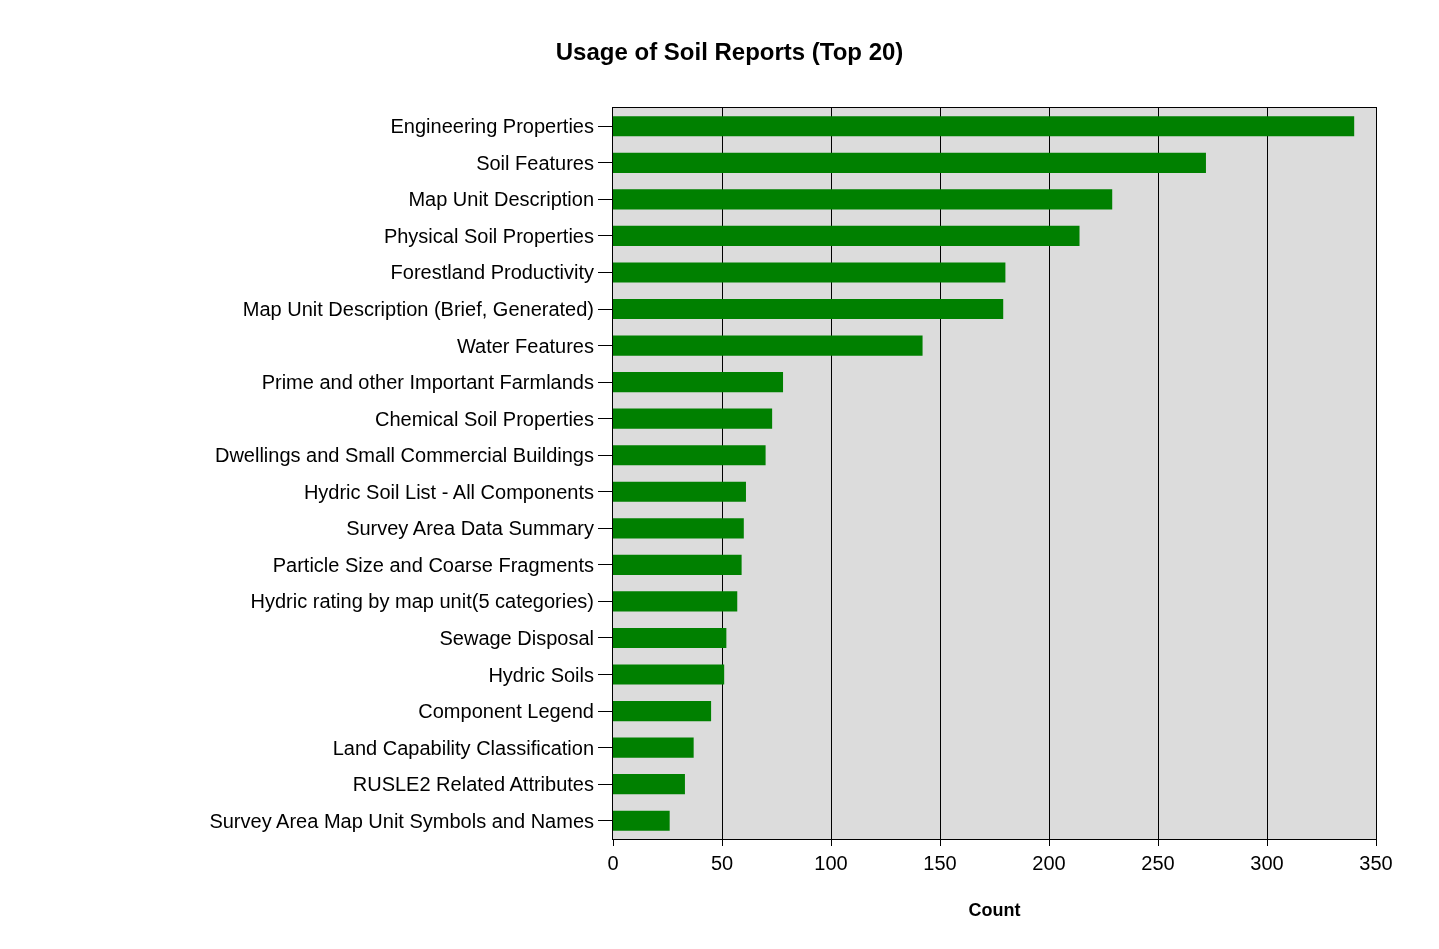  What do you see at coordinates (404, 455) in the screenshot?
I see `y-tick-label: Dwellings and Small Commercial Buildings` at bounding box center [404, 455].